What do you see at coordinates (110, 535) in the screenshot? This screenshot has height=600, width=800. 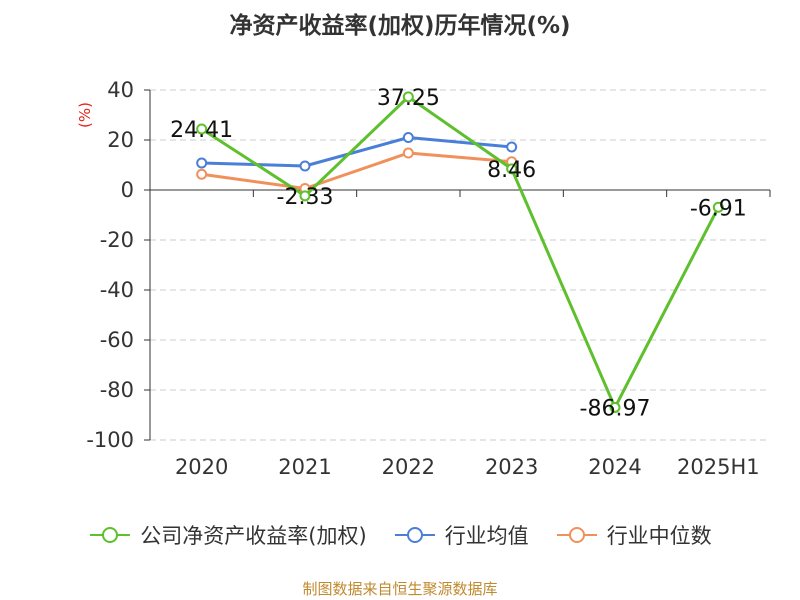 I see `legend-marker-company` at bounding box center [110, 535].